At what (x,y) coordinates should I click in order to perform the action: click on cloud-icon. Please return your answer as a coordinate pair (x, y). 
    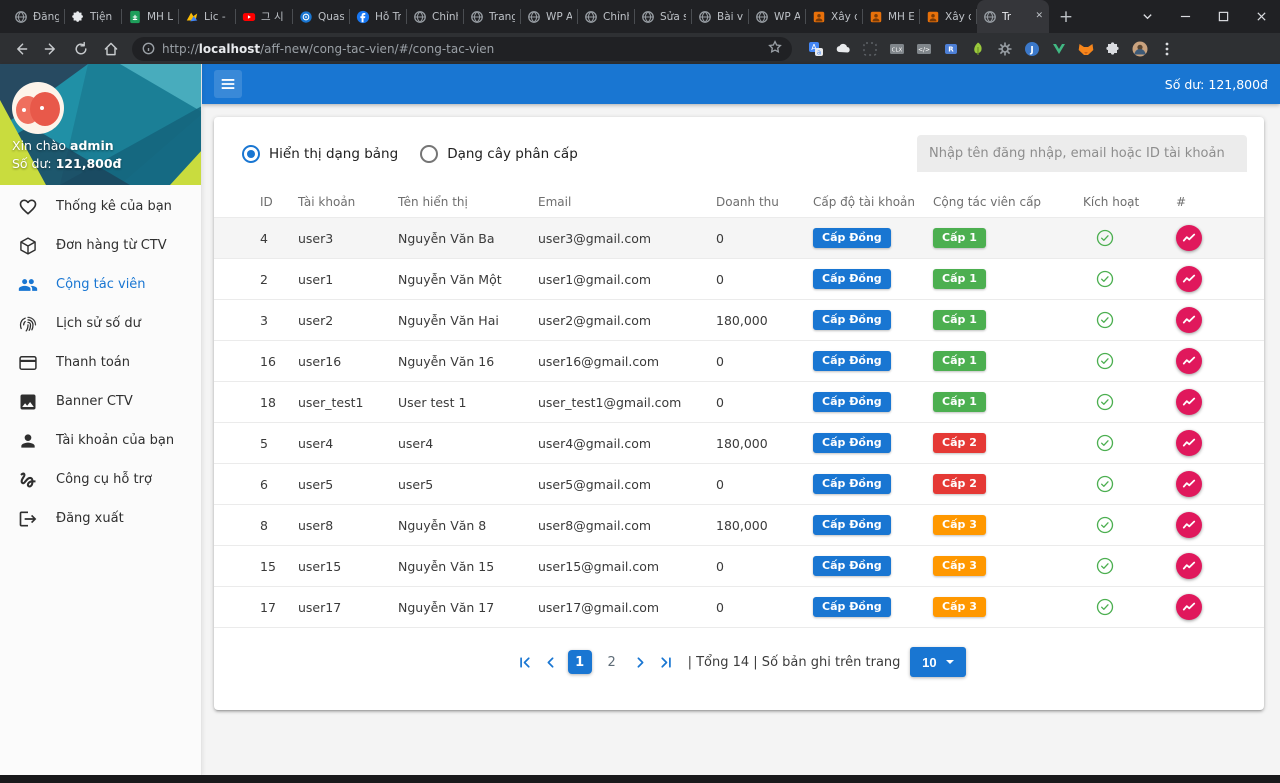
    Looking at the image, I should click on (843, 49).